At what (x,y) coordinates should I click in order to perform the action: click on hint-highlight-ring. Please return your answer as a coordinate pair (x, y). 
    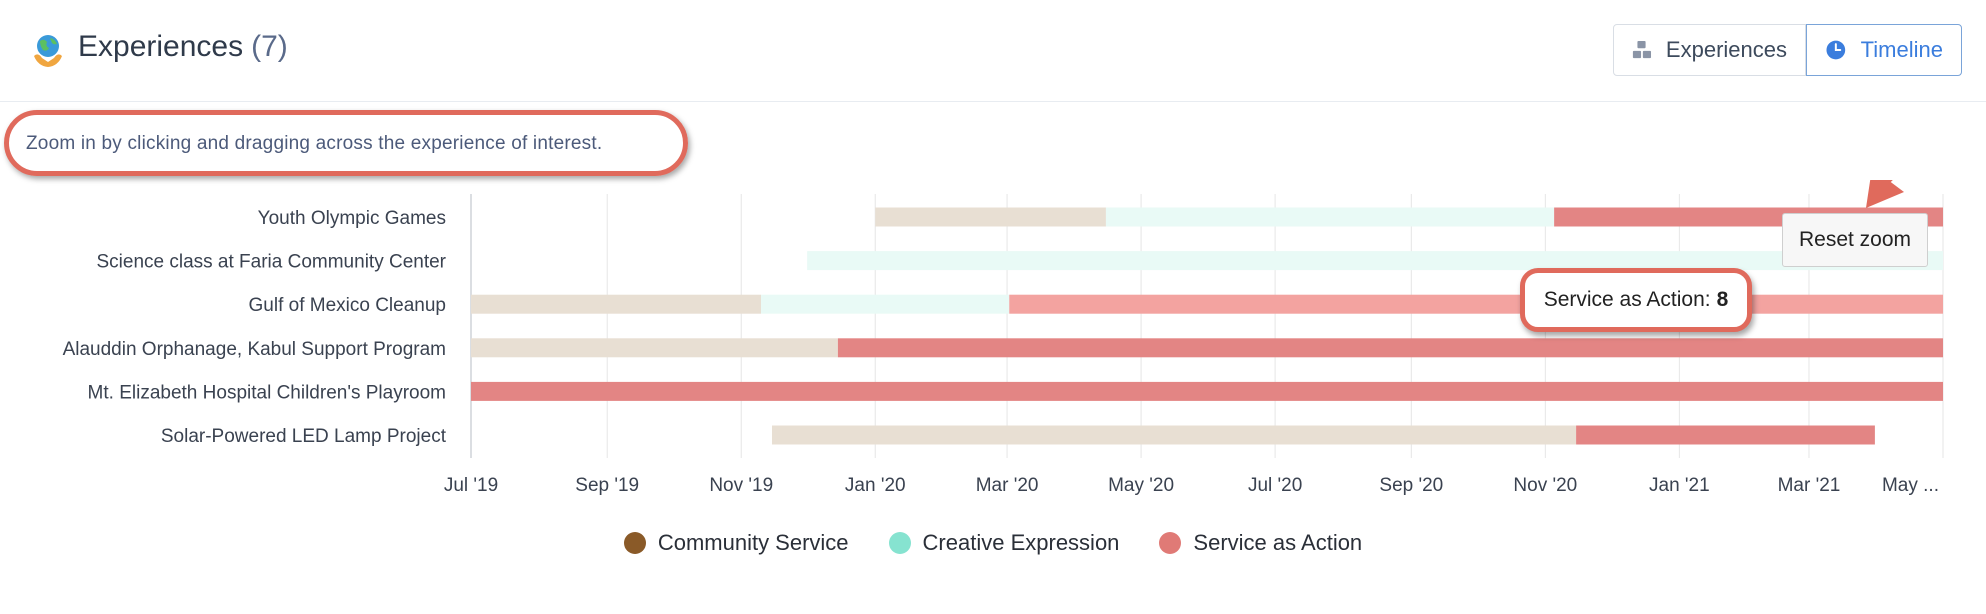
    Looking at the image, I should click on (346, 143).